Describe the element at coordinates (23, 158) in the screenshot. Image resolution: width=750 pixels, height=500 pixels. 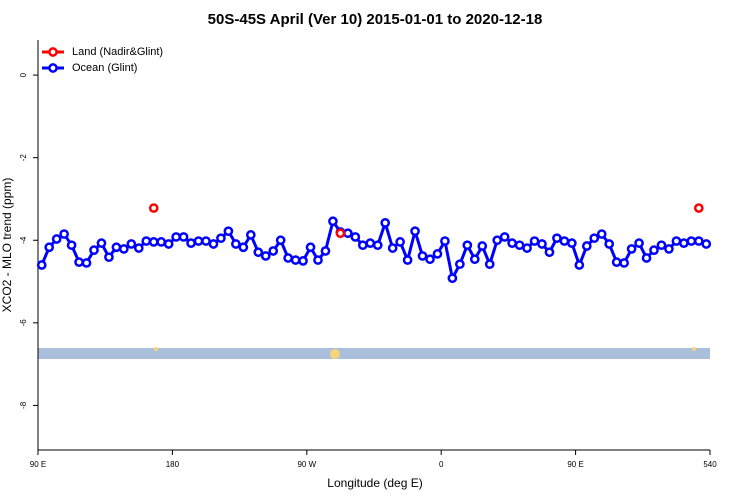
I see `y-tick-label: -2` at that location.